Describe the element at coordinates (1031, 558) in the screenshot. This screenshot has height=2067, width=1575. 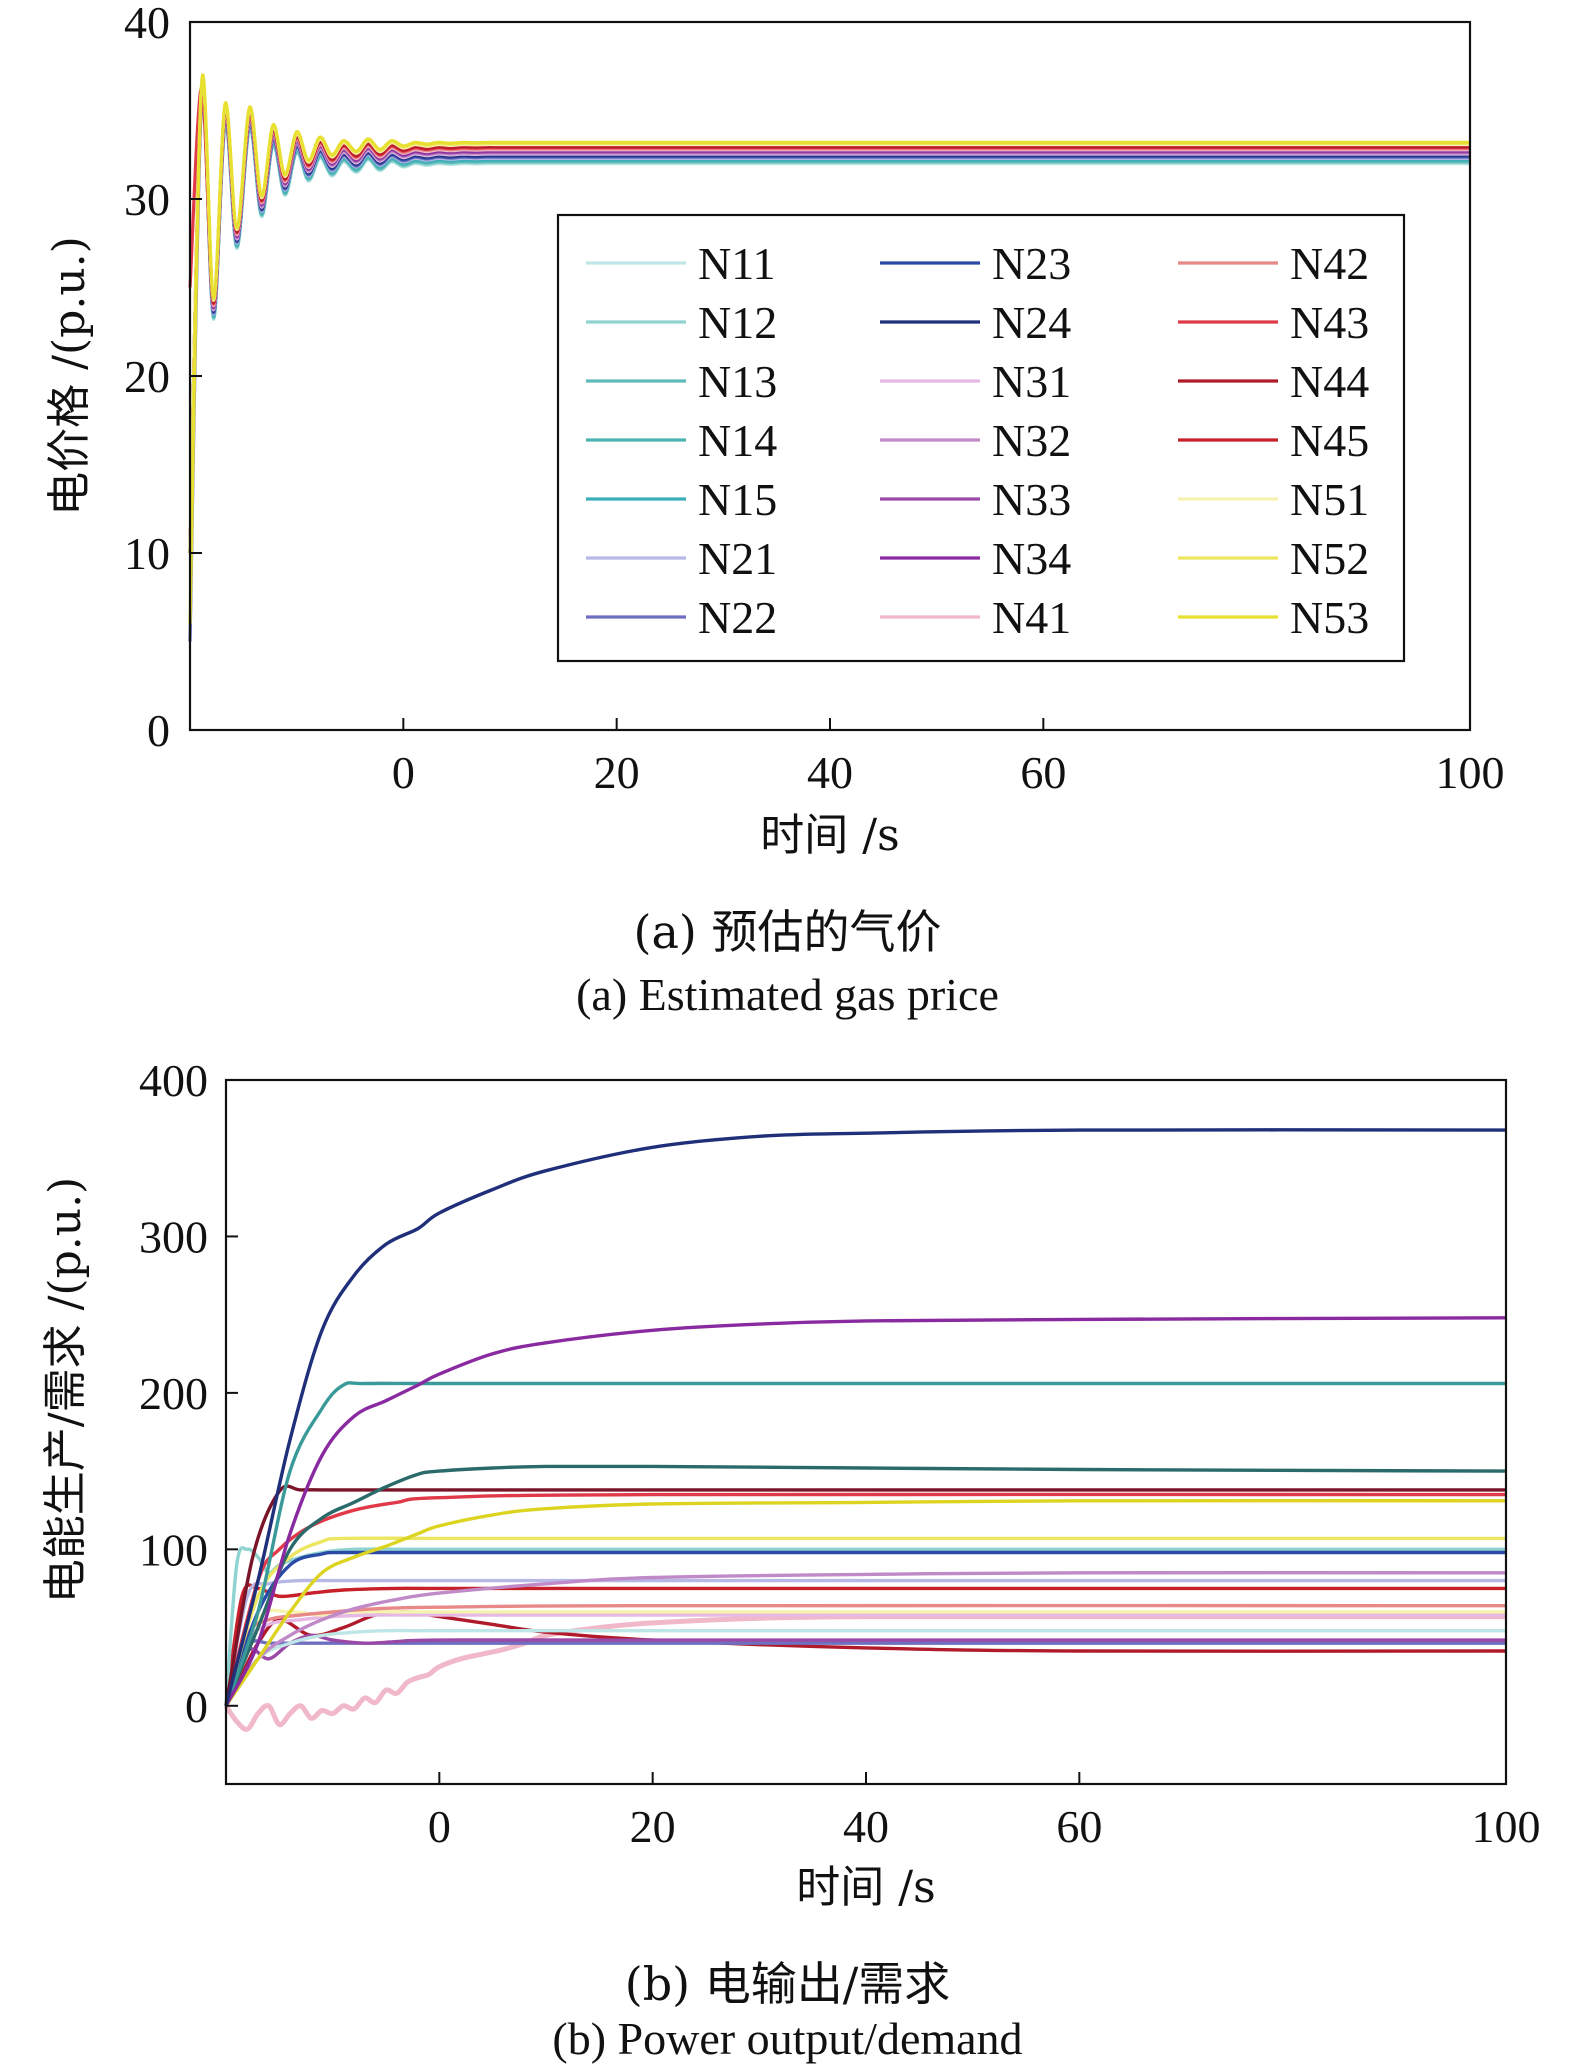
I see `legend-label-n34: N34` at that location.